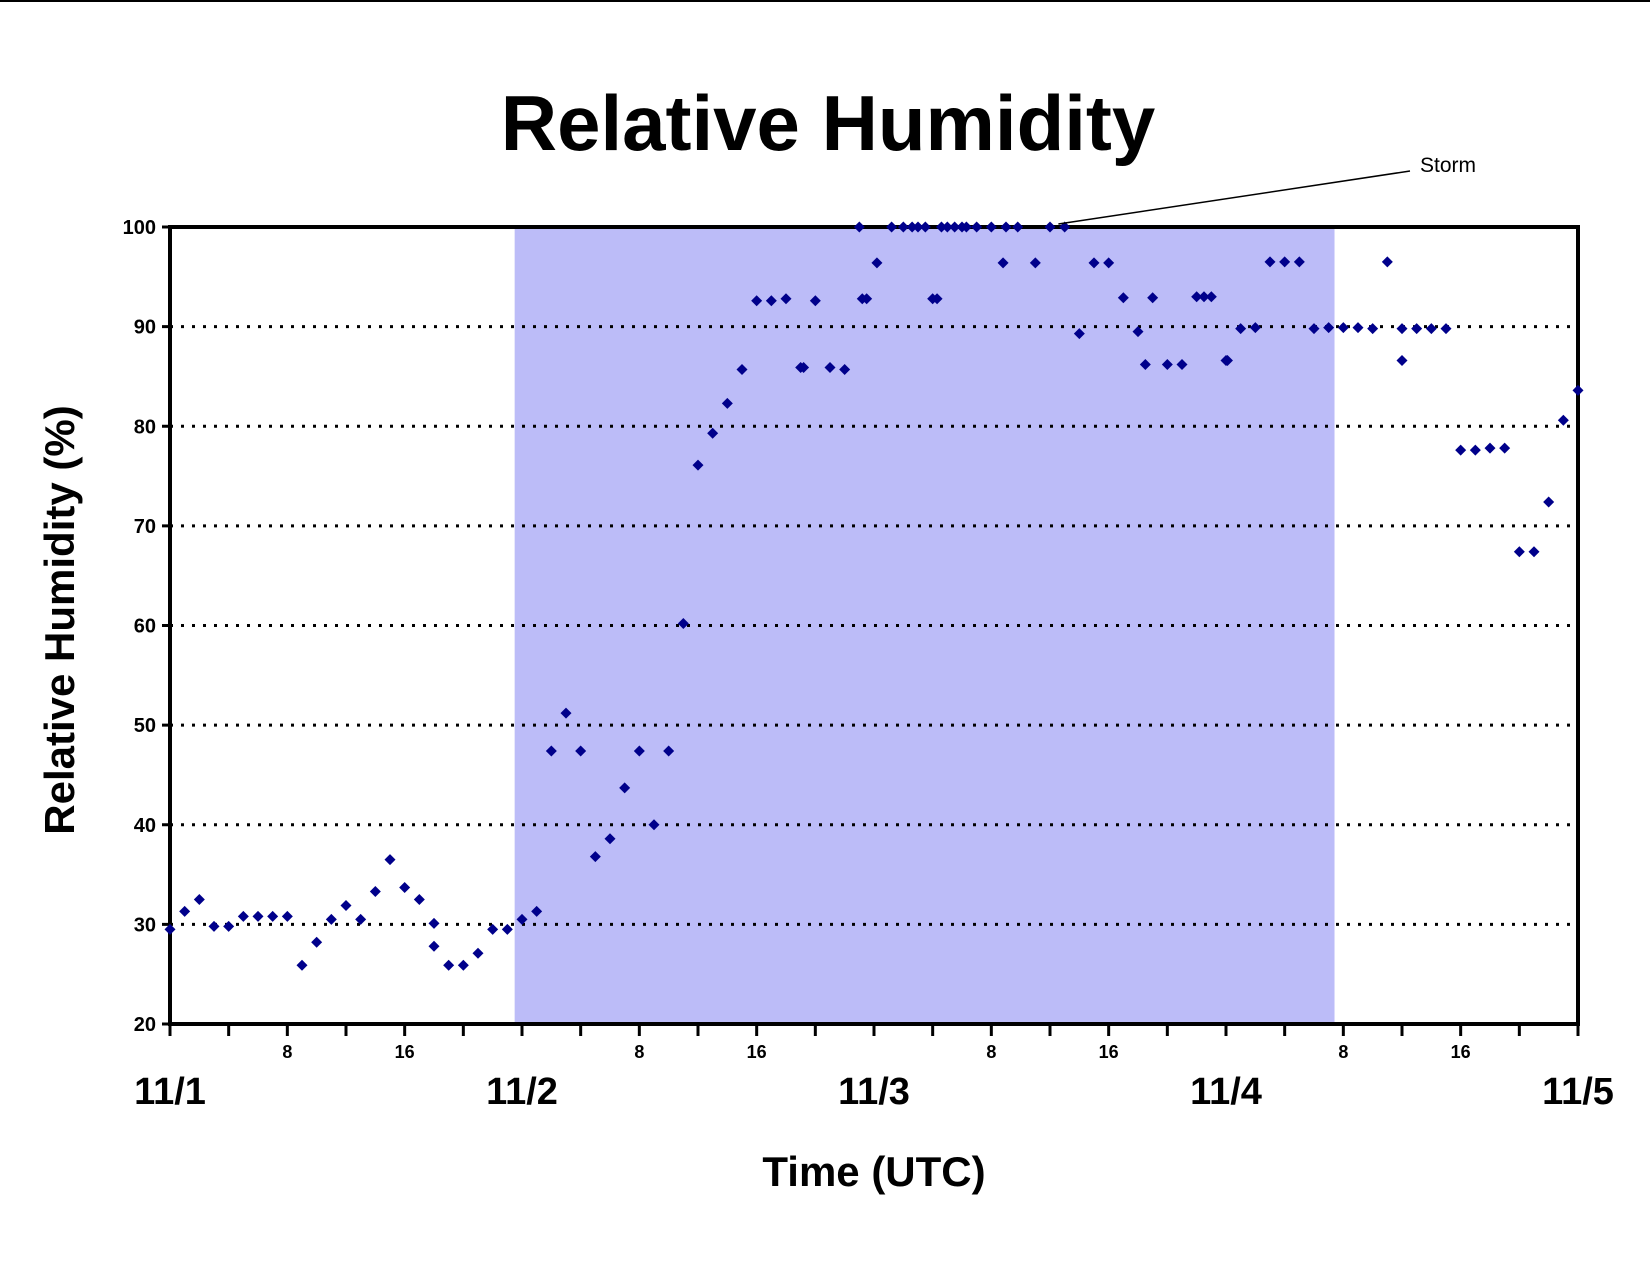 This screenshot has width=1650, height=1275. What do you see at coordinates (145, 427) in the screenshot?
I see `y-tick-label-80: 80` at bounding box center [145, 427].